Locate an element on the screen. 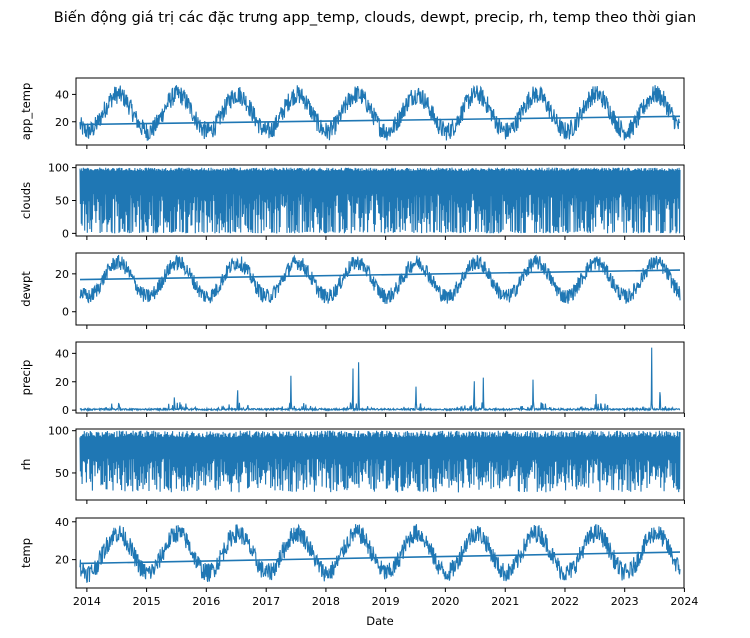 Image resolution: width=750 pixels, height=638 pixels. axes-frame-app_temp is located at coordinates (380, 111).